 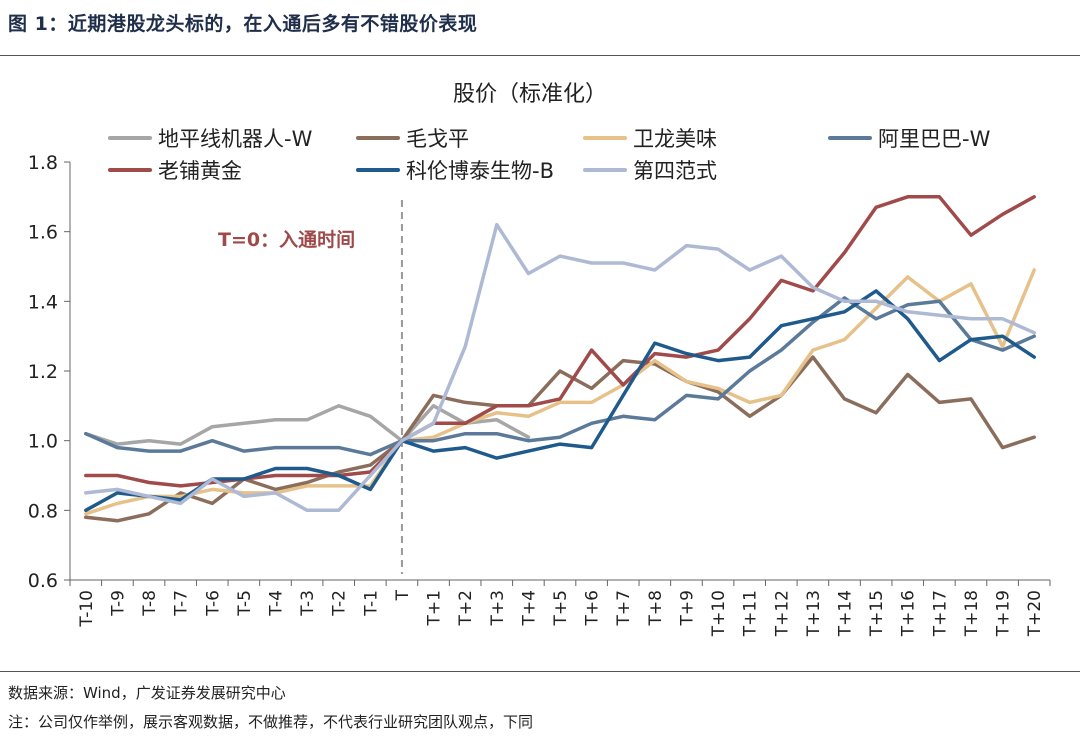 I want to click on figure-title: 图 1：近期港股龙头标的，在入通后多有不错股价表现, so click(x=243, y=24).